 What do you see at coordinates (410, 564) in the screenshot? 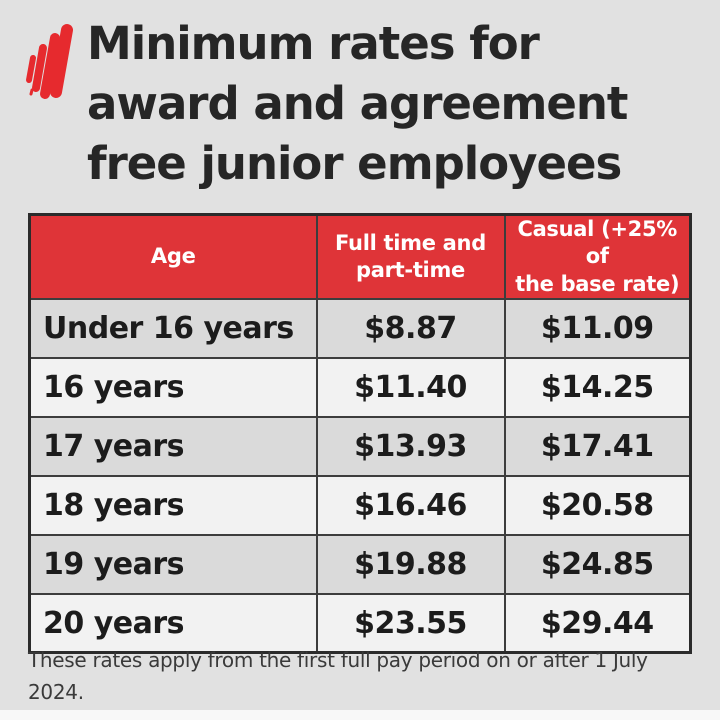
I see `full-time-cell: $19.88` at bounding box center [410, 564].